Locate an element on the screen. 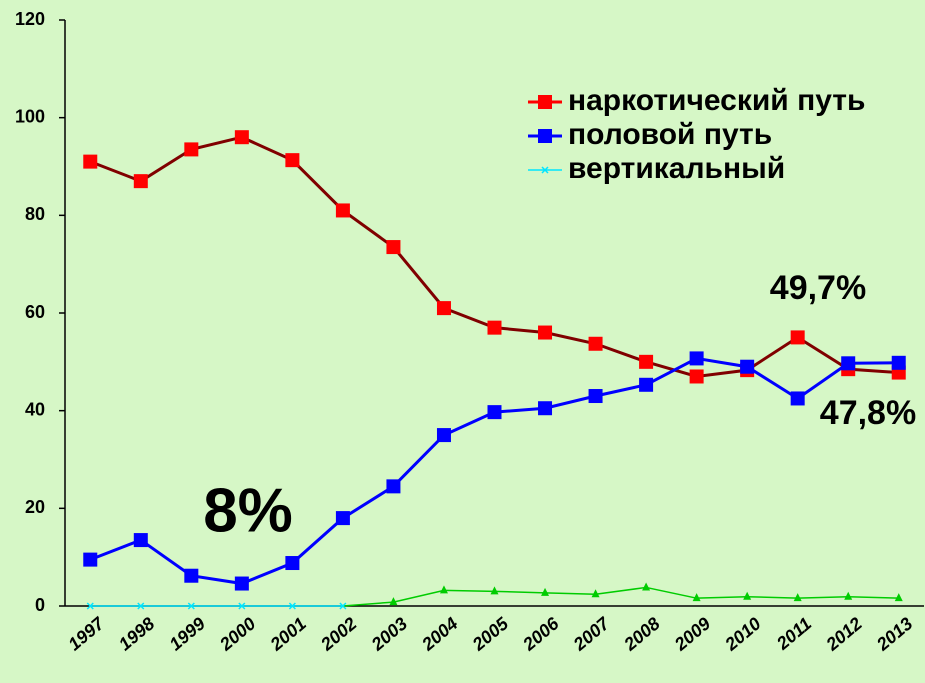 This screenshot has height=683, width=925. y-tick-label: 100 is located at coordinates (30, 116).